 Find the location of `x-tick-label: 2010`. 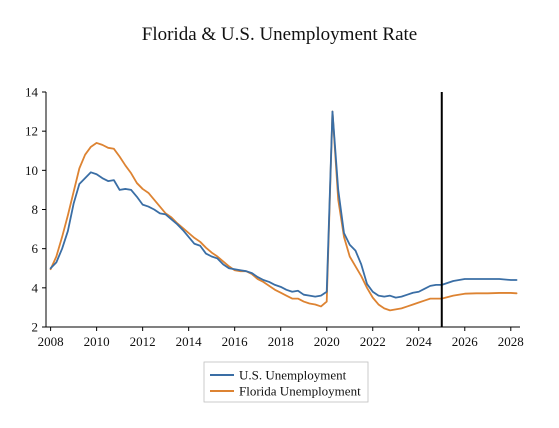

x-tick-label: 2010 is located at coordinates (97, 341).